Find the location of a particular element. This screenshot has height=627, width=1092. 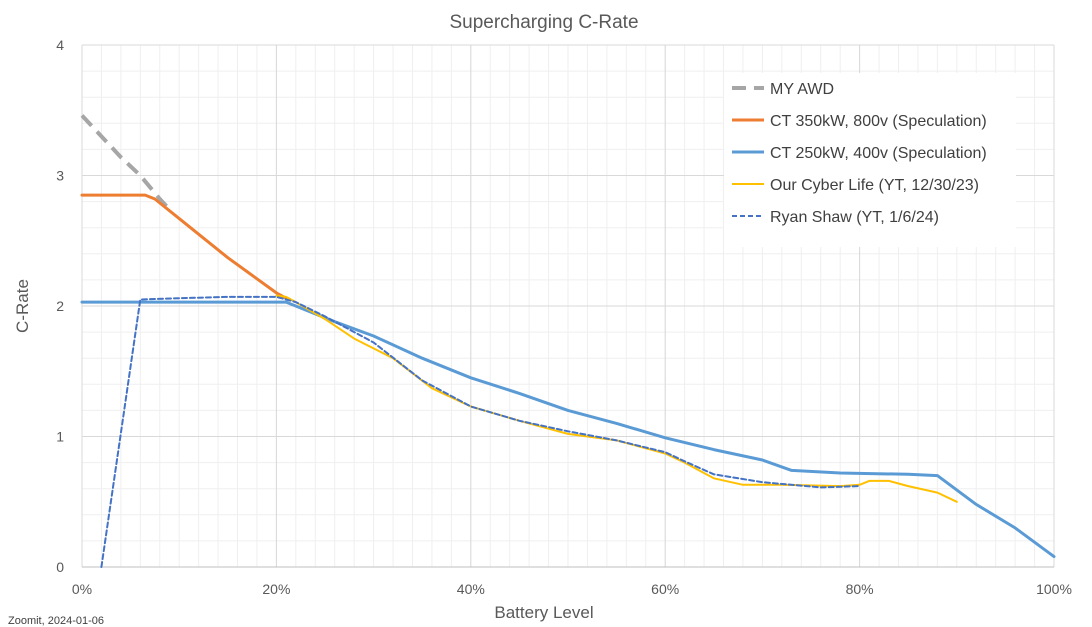

x-tick-label: 20% is located at coordinates (276, 589).